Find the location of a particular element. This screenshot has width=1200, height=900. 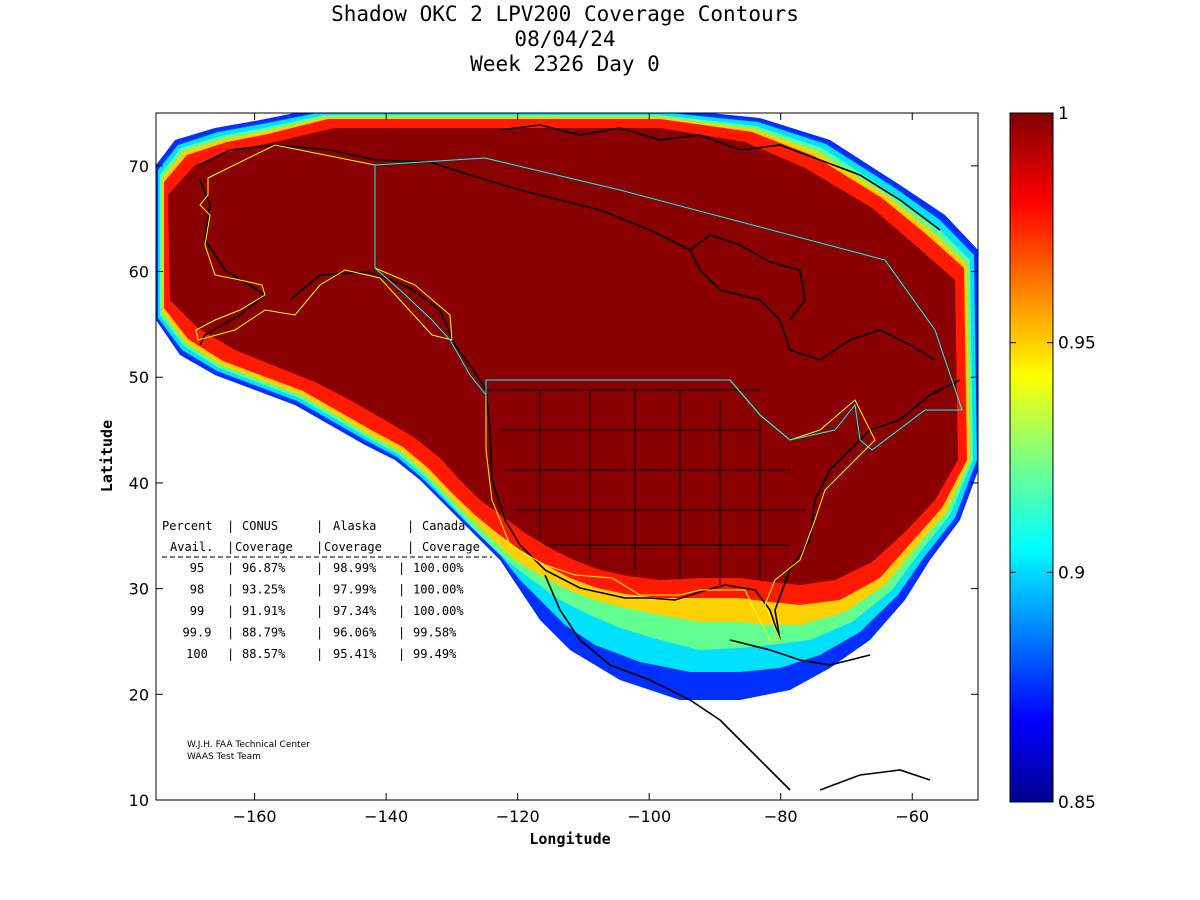

chart-week: Week 2326 Day 0 is located at coordinates (565, 64).